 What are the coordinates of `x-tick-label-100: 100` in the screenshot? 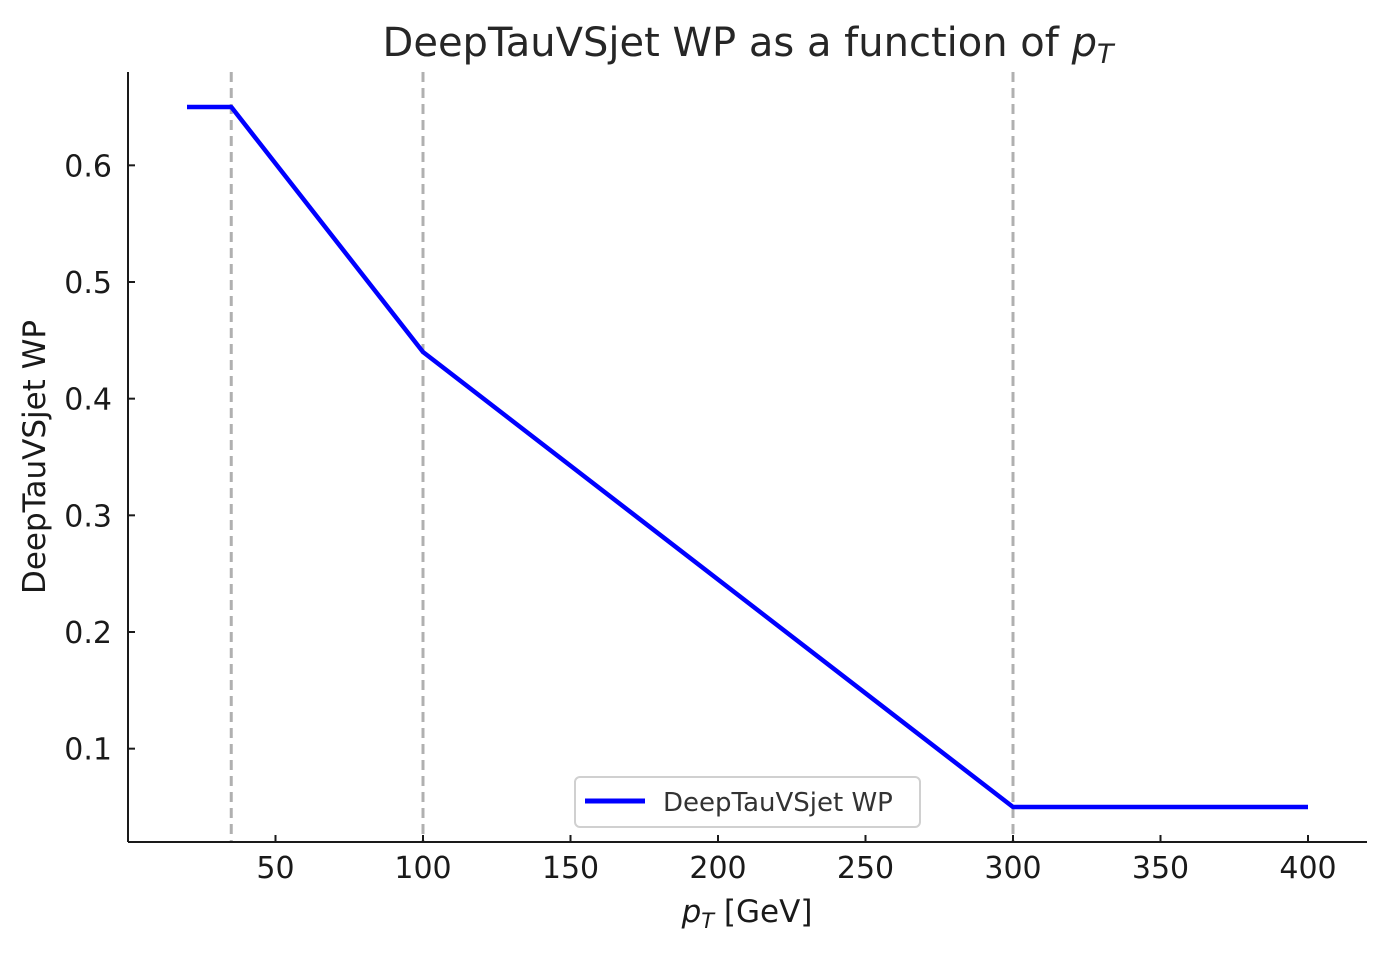 It's located at (422, 868).